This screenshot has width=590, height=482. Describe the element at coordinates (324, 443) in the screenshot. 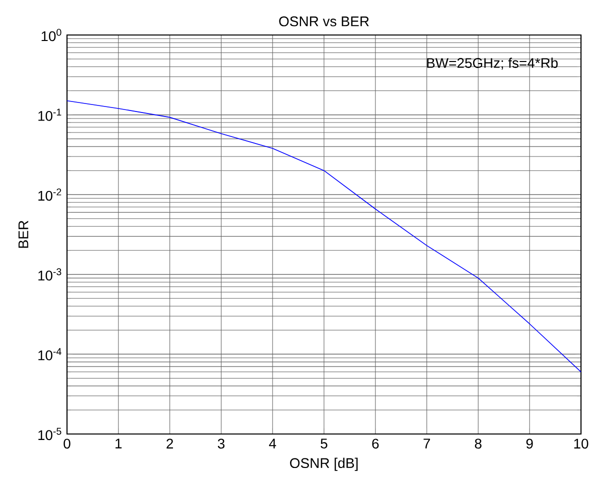

I see `x-tick-label: 5` at that location.